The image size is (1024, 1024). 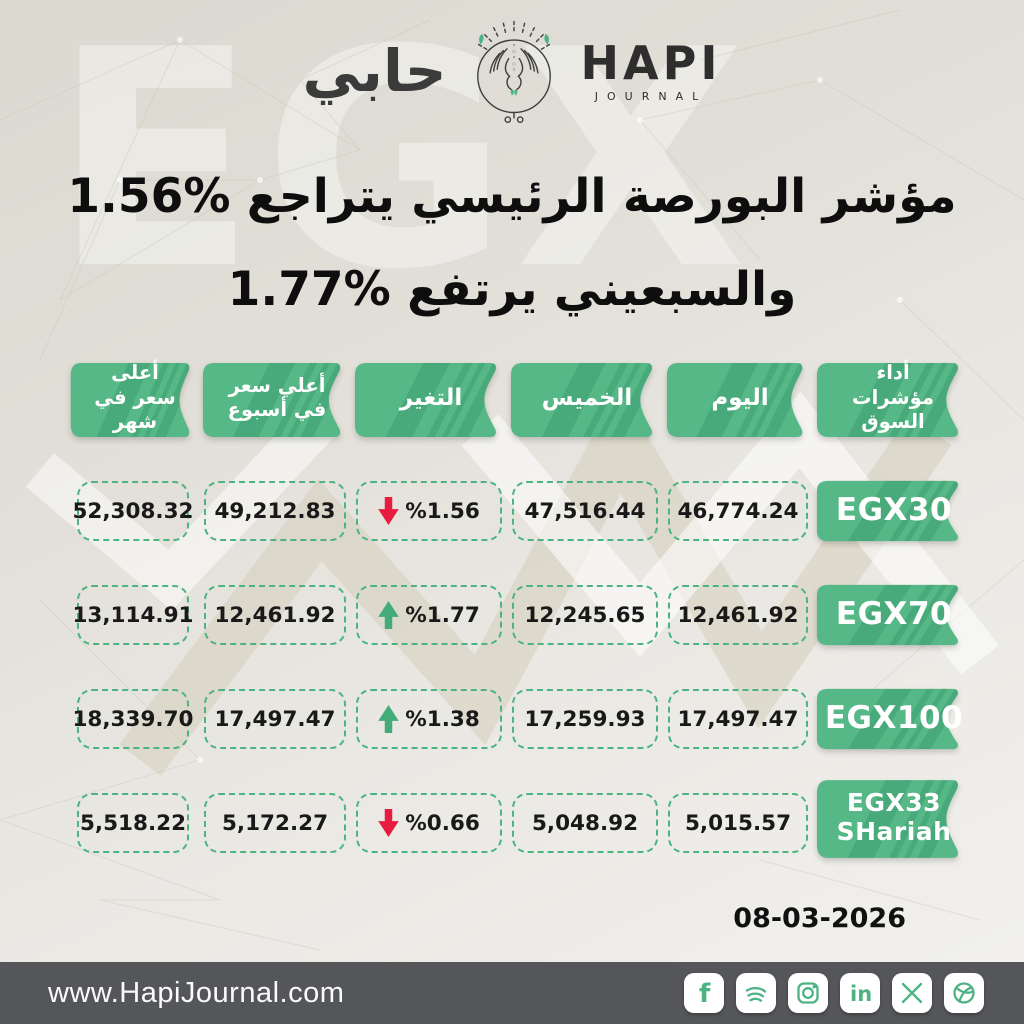 What do you see at coordinates (651, 62) in the screenshot?
I see `logo-hapi-text: HAPI` at bounding box center [651, 62].